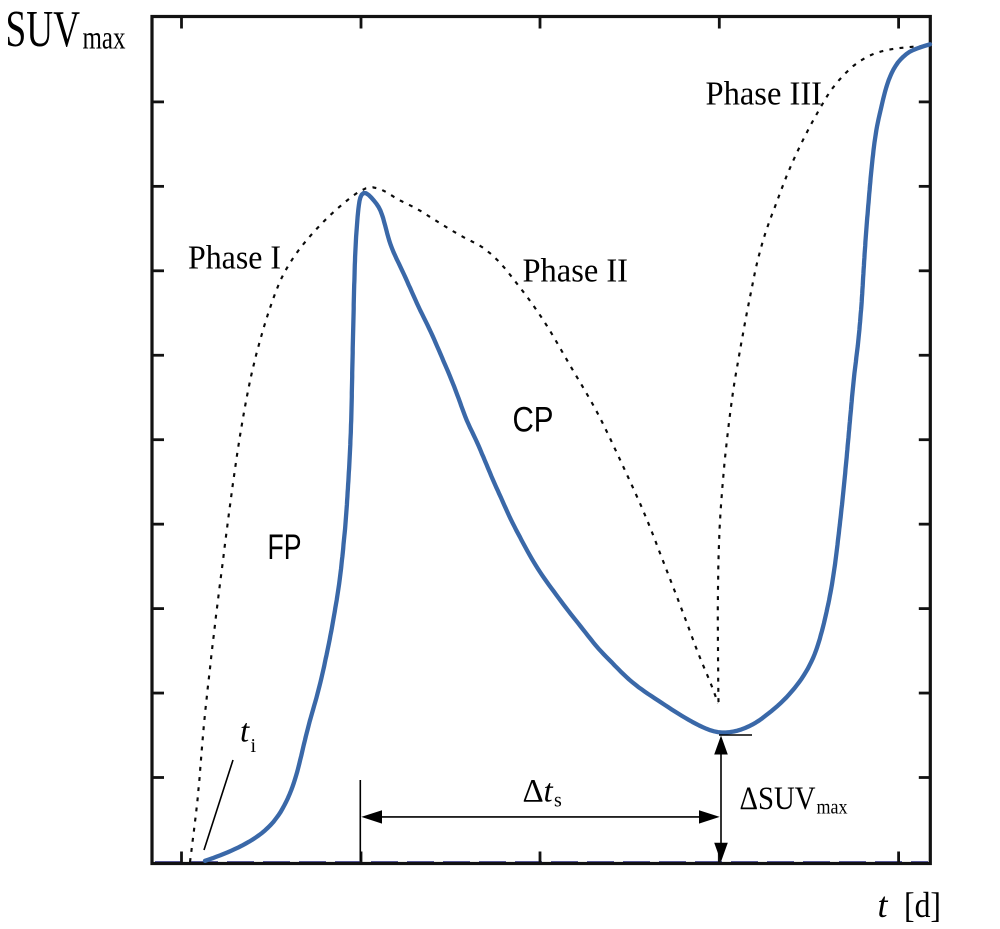  What do you see at coordinates (234, 258) in the screenshot?
I see `svg-text: Phase I` at bounding box center [234, 258].